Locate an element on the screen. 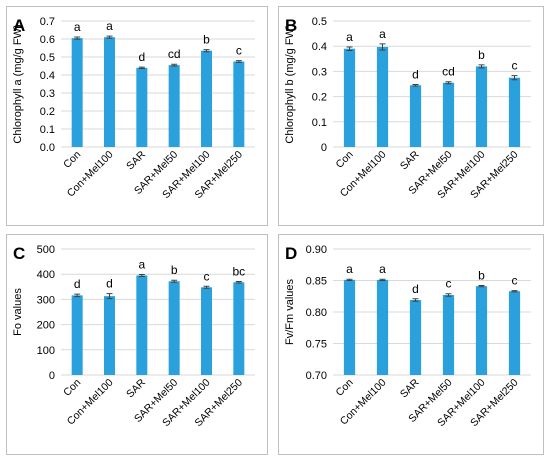  y-tick-label: 100 is located at coordinates (46, 351).